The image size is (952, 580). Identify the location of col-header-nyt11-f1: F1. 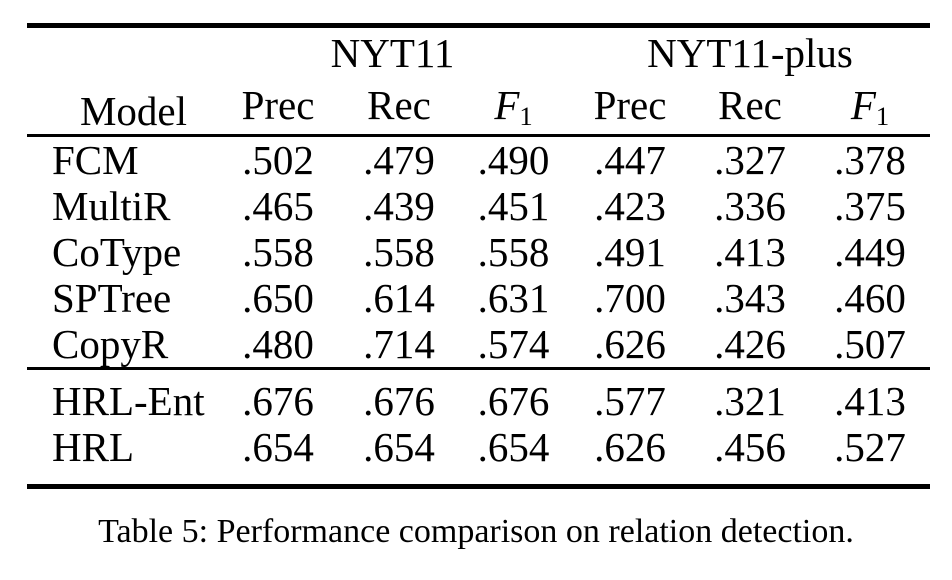
(513, 106).